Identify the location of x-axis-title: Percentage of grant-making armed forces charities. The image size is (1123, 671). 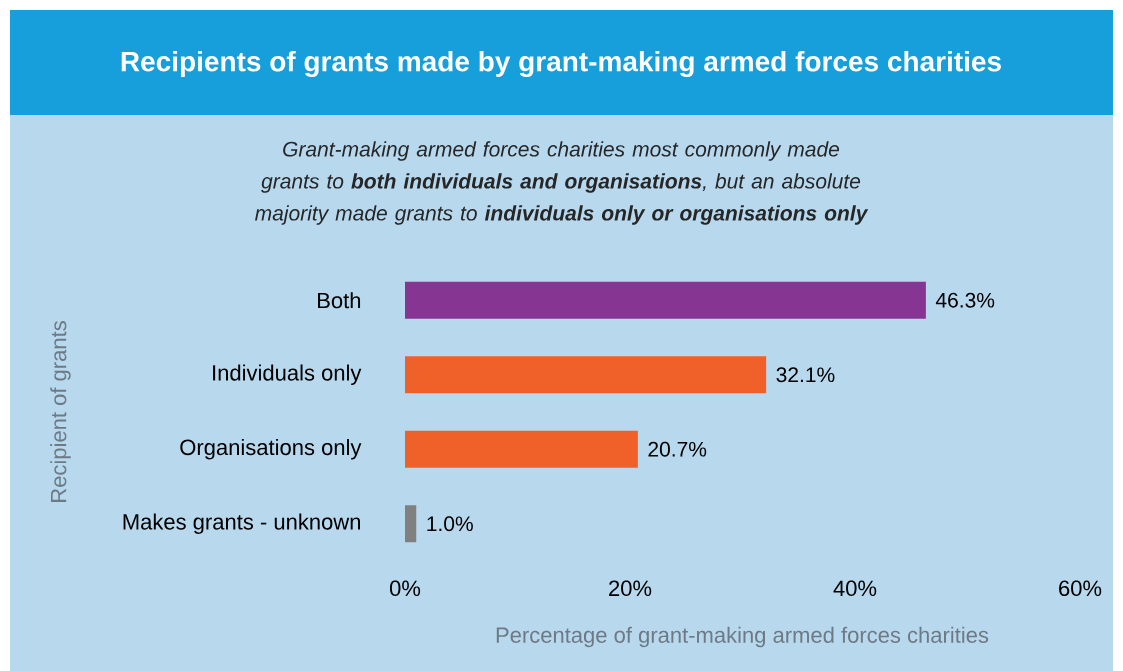
(742, 637).